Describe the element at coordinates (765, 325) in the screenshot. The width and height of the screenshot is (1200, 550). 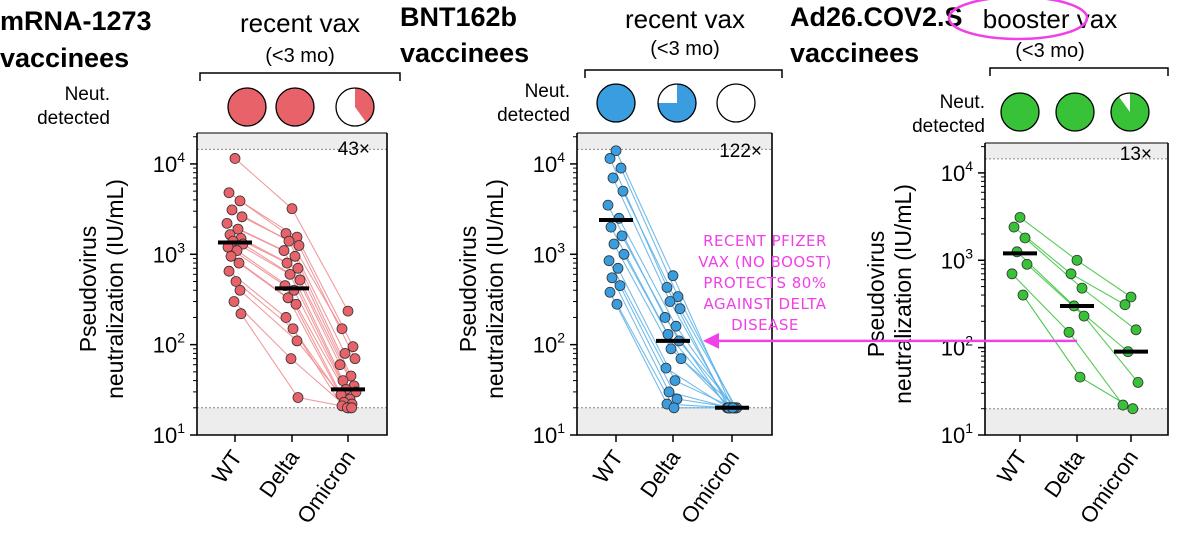
I see `annotation-text-line: DISEASE` at that location.